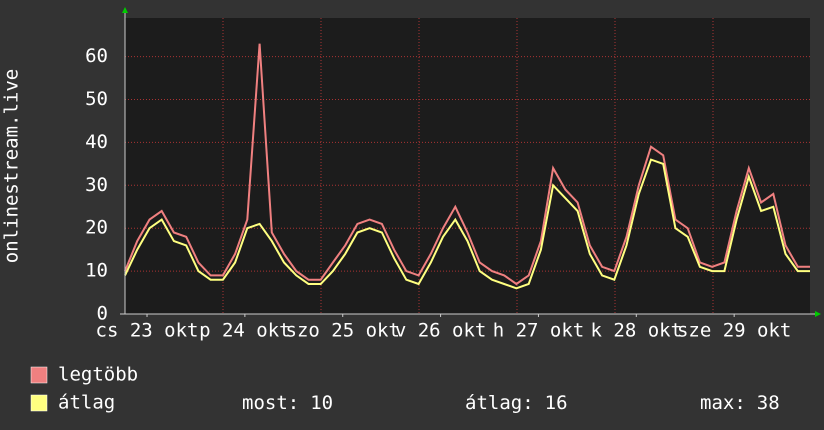  Describe the element at coordinates (96, 56) in the screenshot. I see `y-tick-label: 60` at that location.